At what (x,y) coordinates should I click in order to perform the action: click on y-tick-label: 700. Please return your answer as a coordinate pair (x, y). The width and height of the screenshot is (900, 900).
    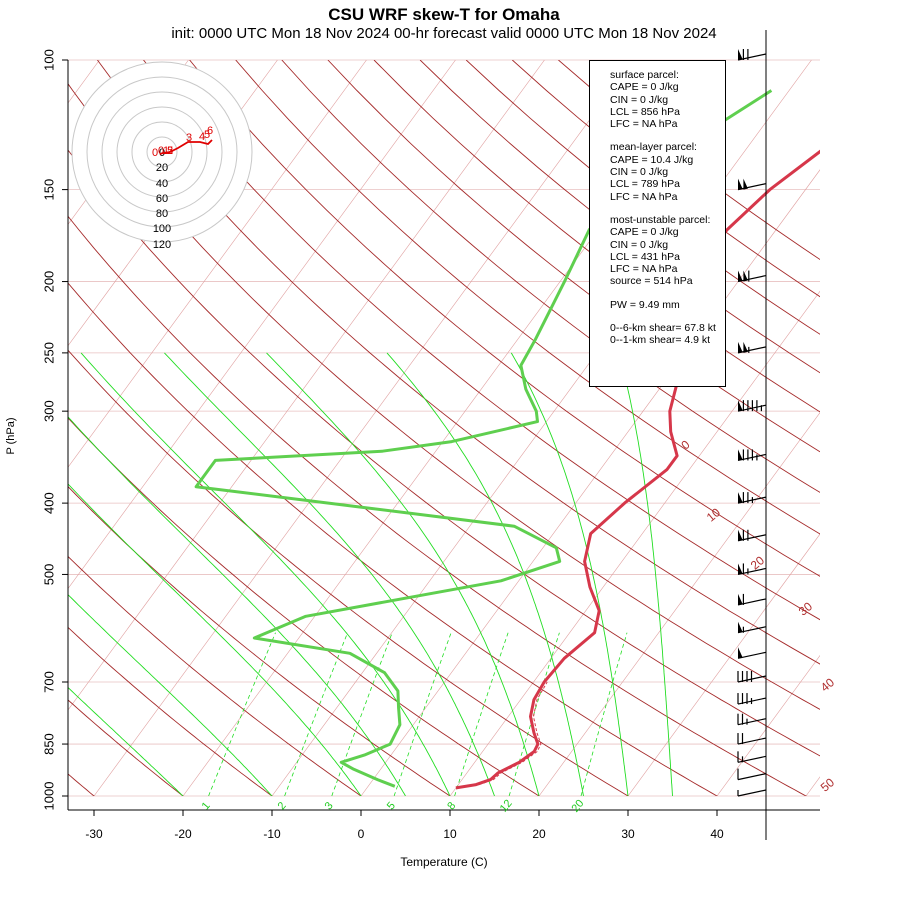
    Looking at the image, I should click on (48, 682).